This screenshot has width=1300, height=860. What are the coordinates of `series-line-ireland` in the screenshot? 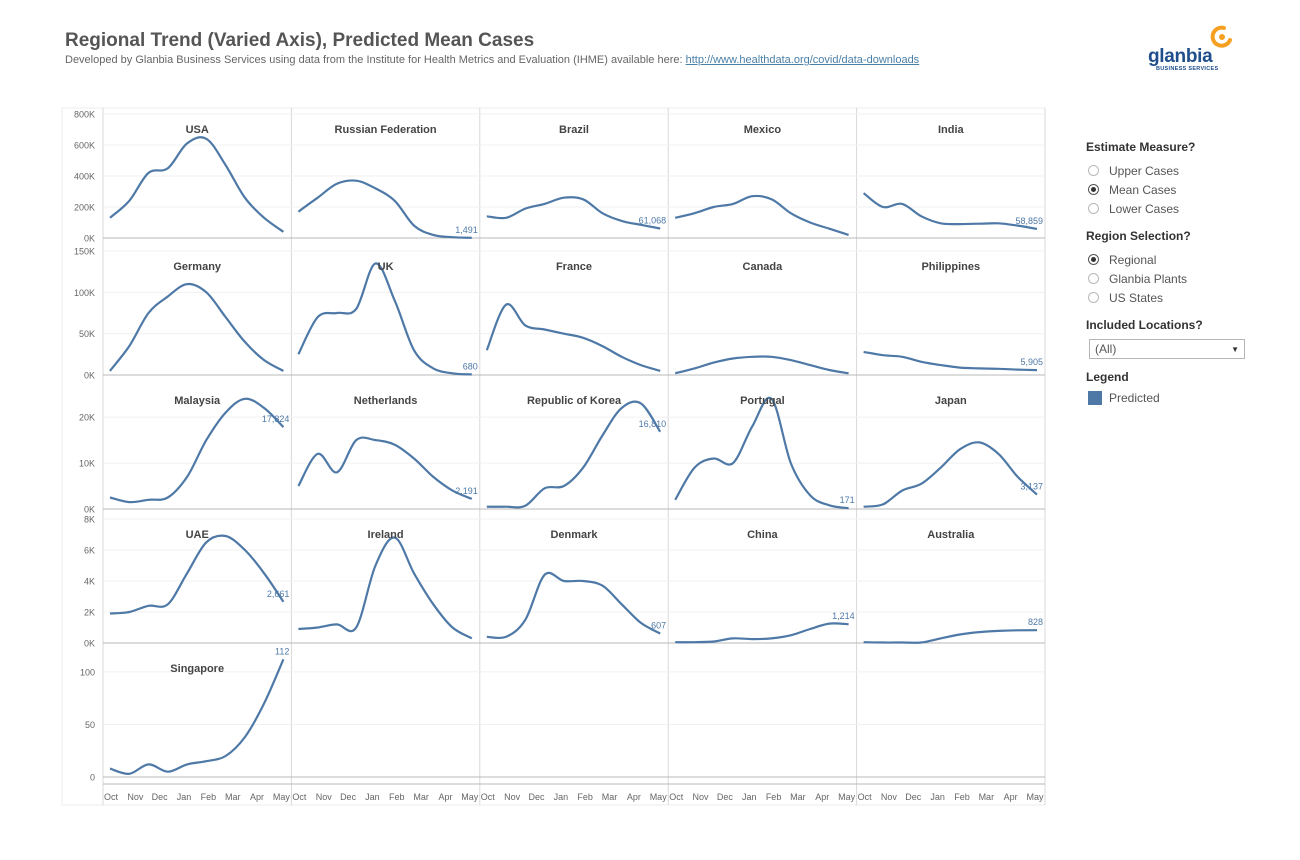 It's located at (385, 588).